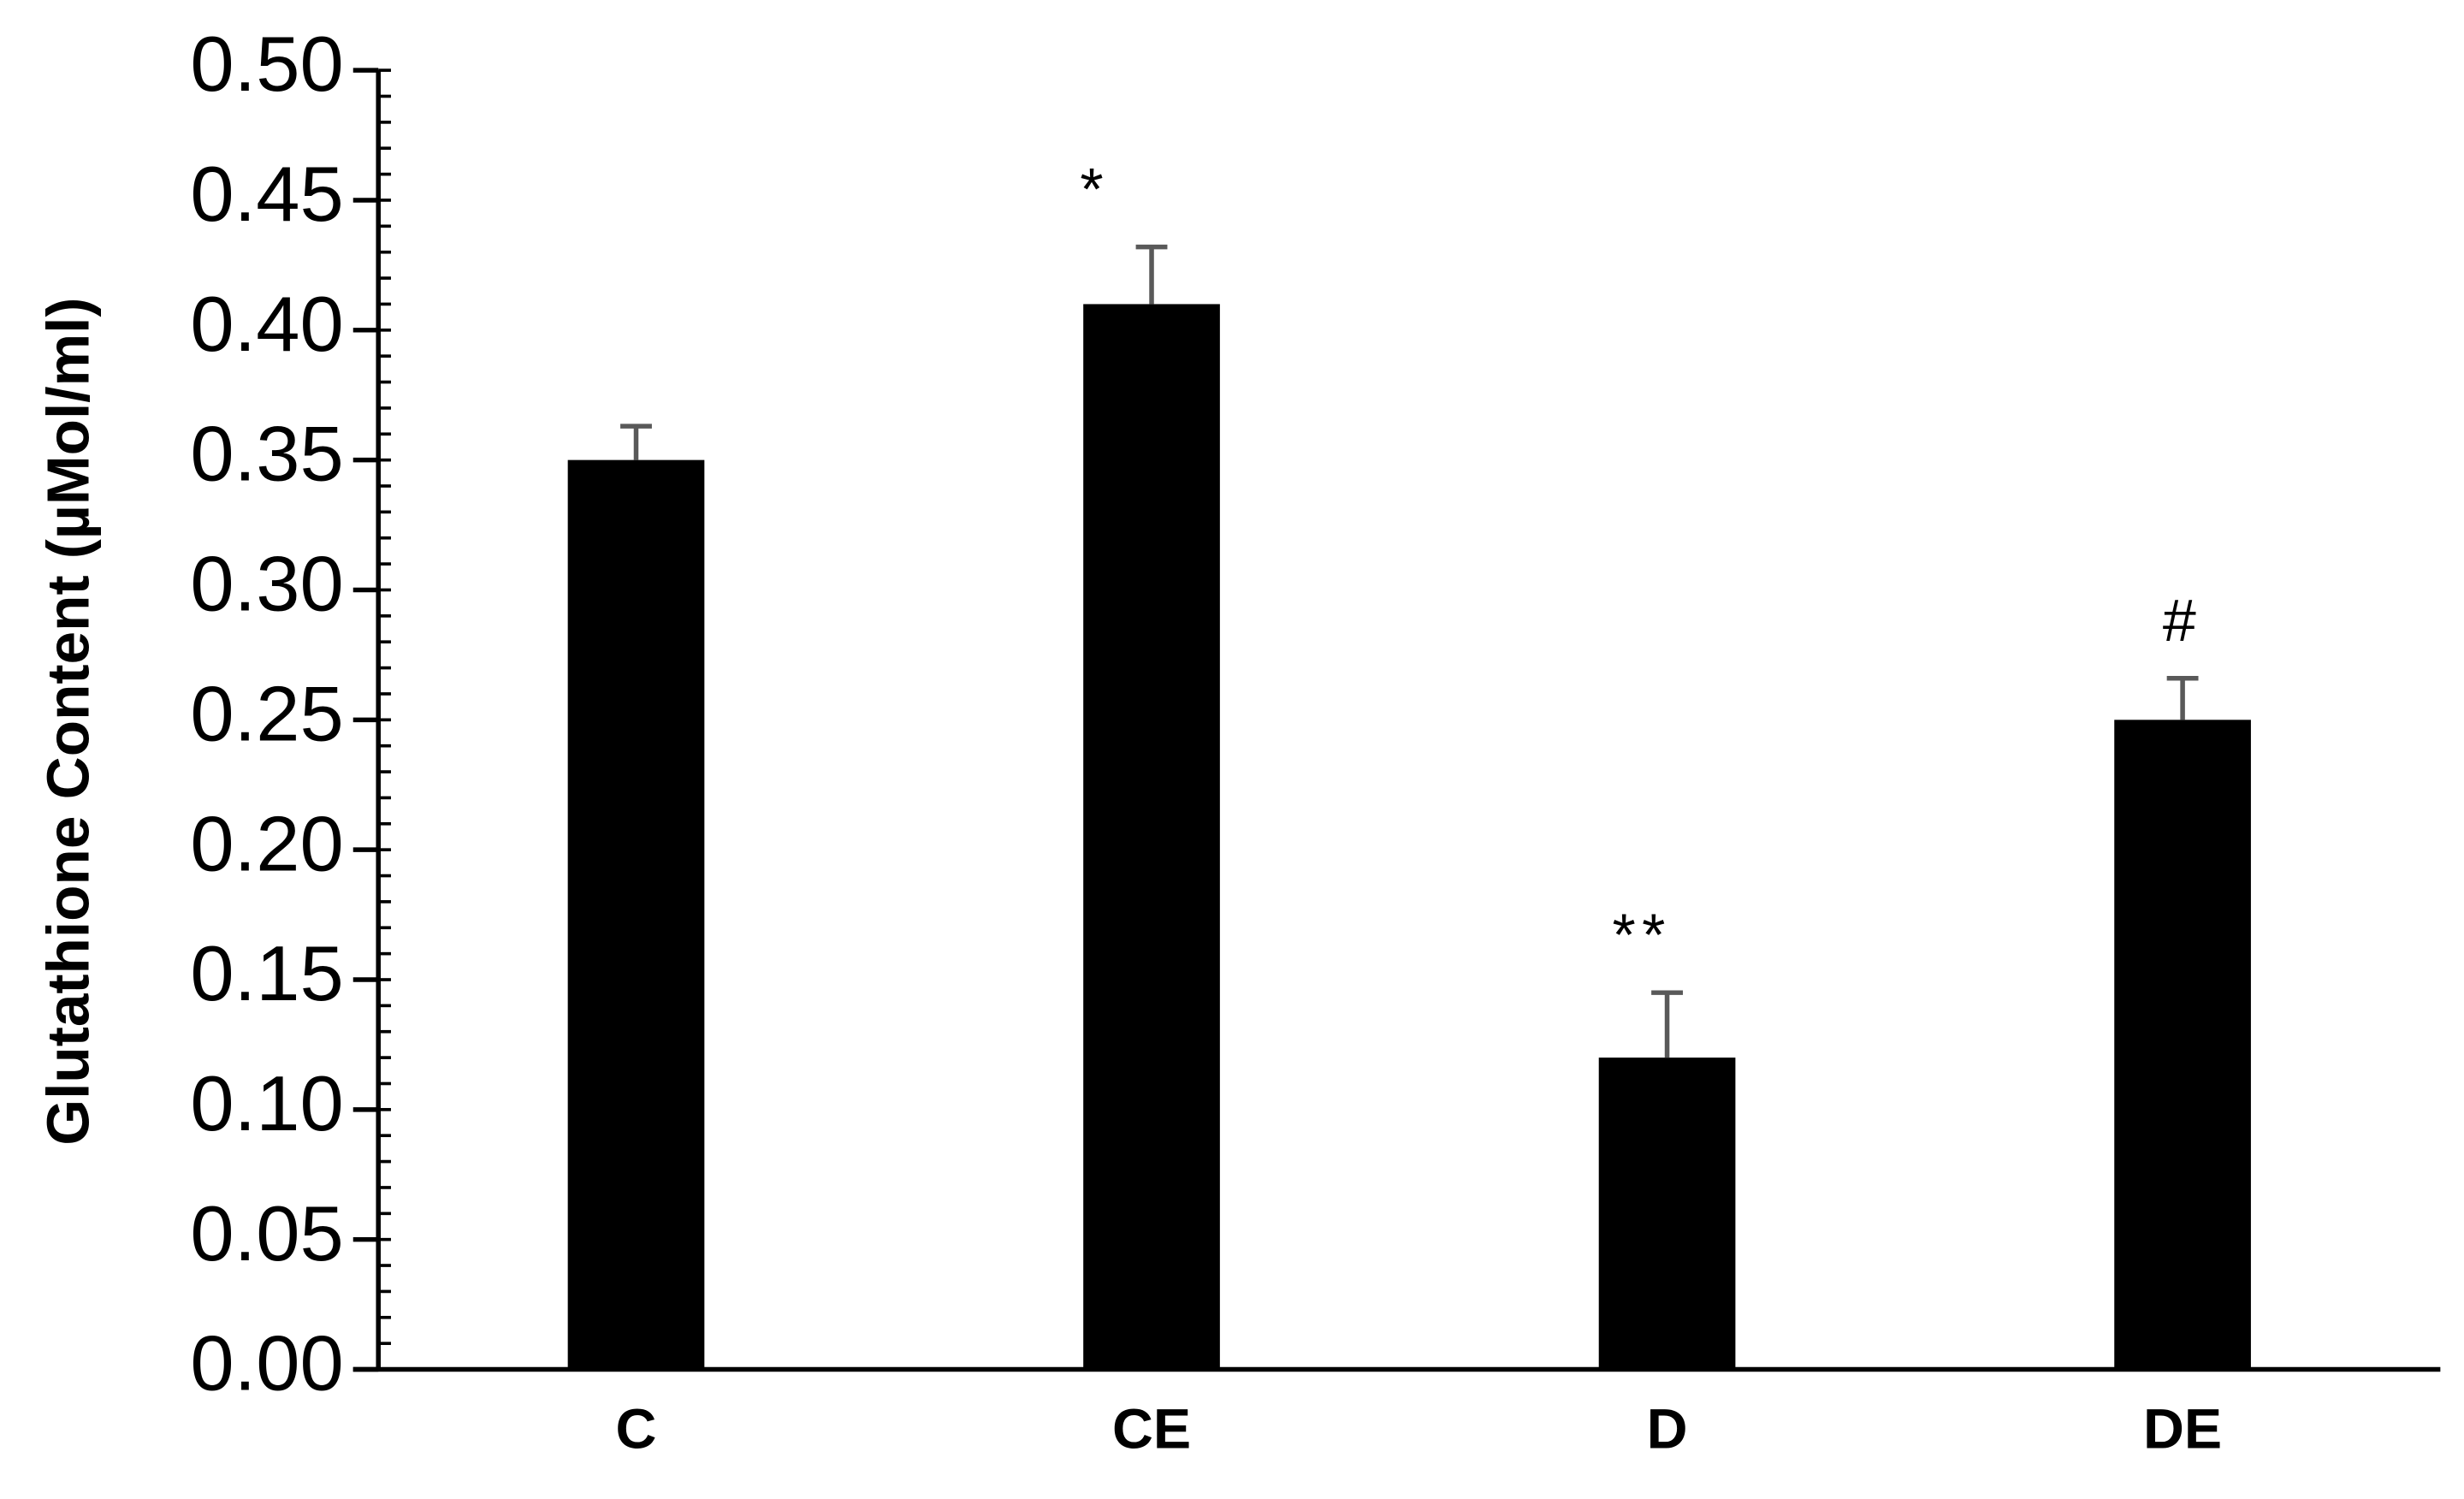  I want to click on y-tick-label: 0.20, so click(266, 845).